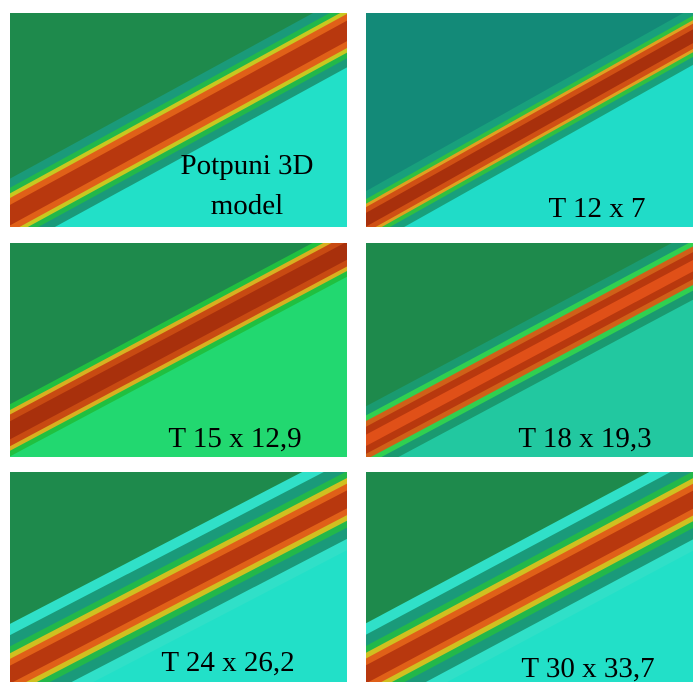  What do you see at coordinates (588, 667) in the screenshot?
I see `panel-label: T 30 x 33,7` at bounding box center [588, 667].